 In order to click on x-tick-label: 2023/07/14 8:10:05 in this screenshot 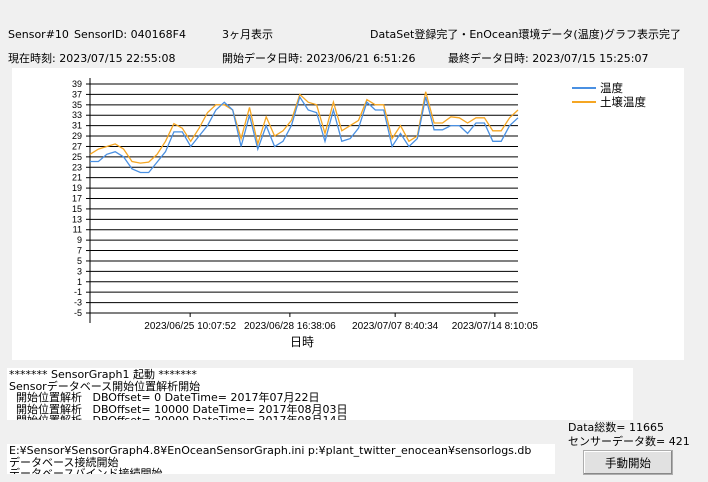, I will do `click(495, 326)`.